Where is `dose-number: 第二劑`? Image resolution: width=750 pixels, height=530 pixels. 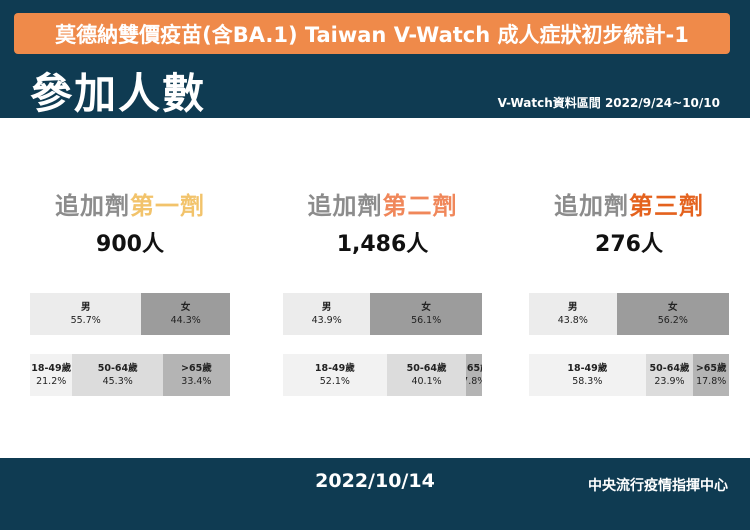
dose-number: 第二劑 is located at coordinates (420, 206).